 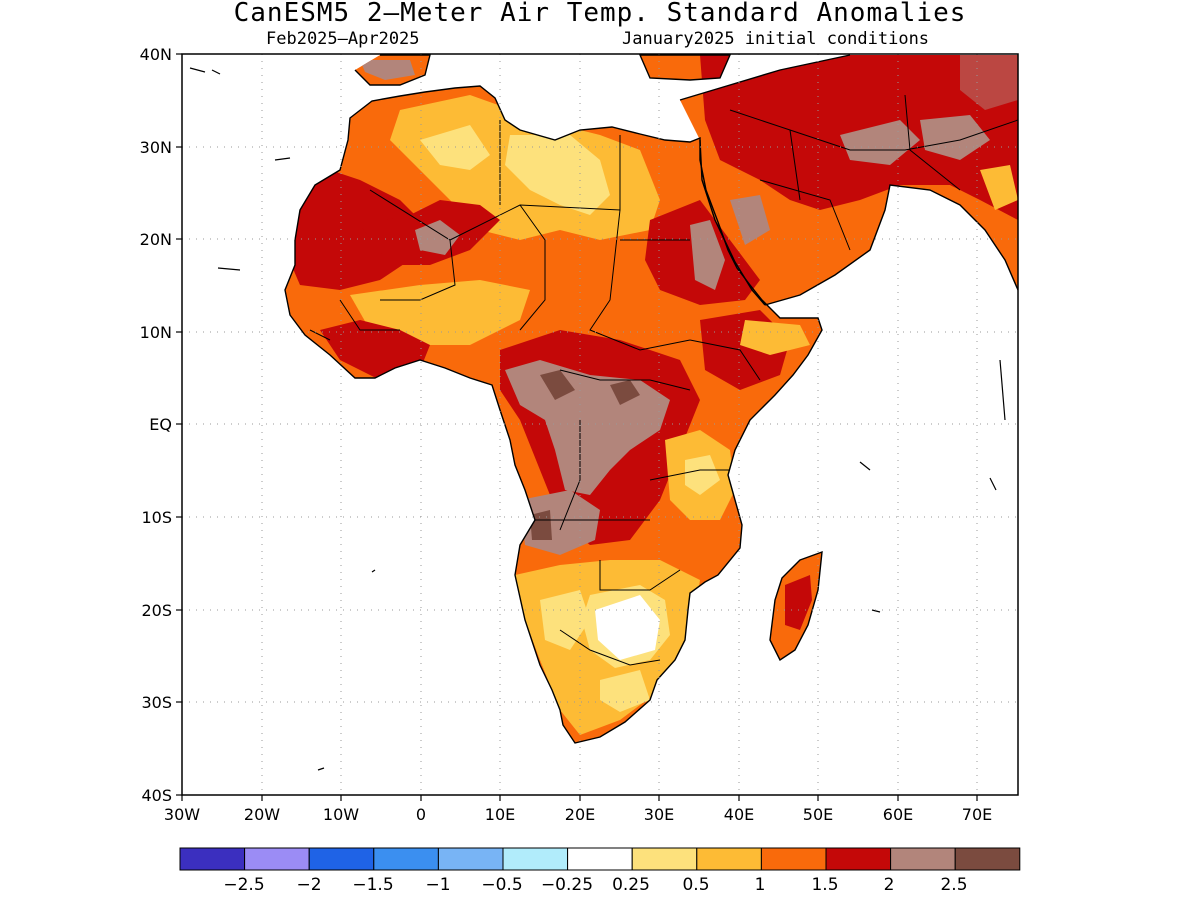 What do you see at coordinates (874, 172) in the screenshot?
I see `asia-borders` at bounding box center [874, 172].